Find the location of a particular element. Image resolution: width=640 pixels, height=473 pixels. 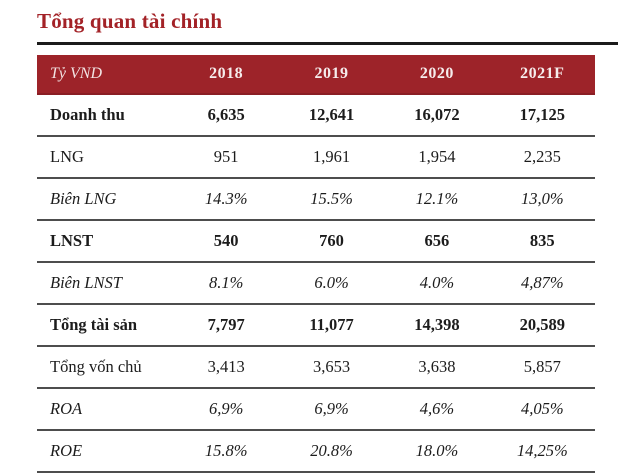

table-row-tong-tai-san: Tổng tài sản 7,797 11,077 14,398 20,589 is located at coordinates (316, 326).